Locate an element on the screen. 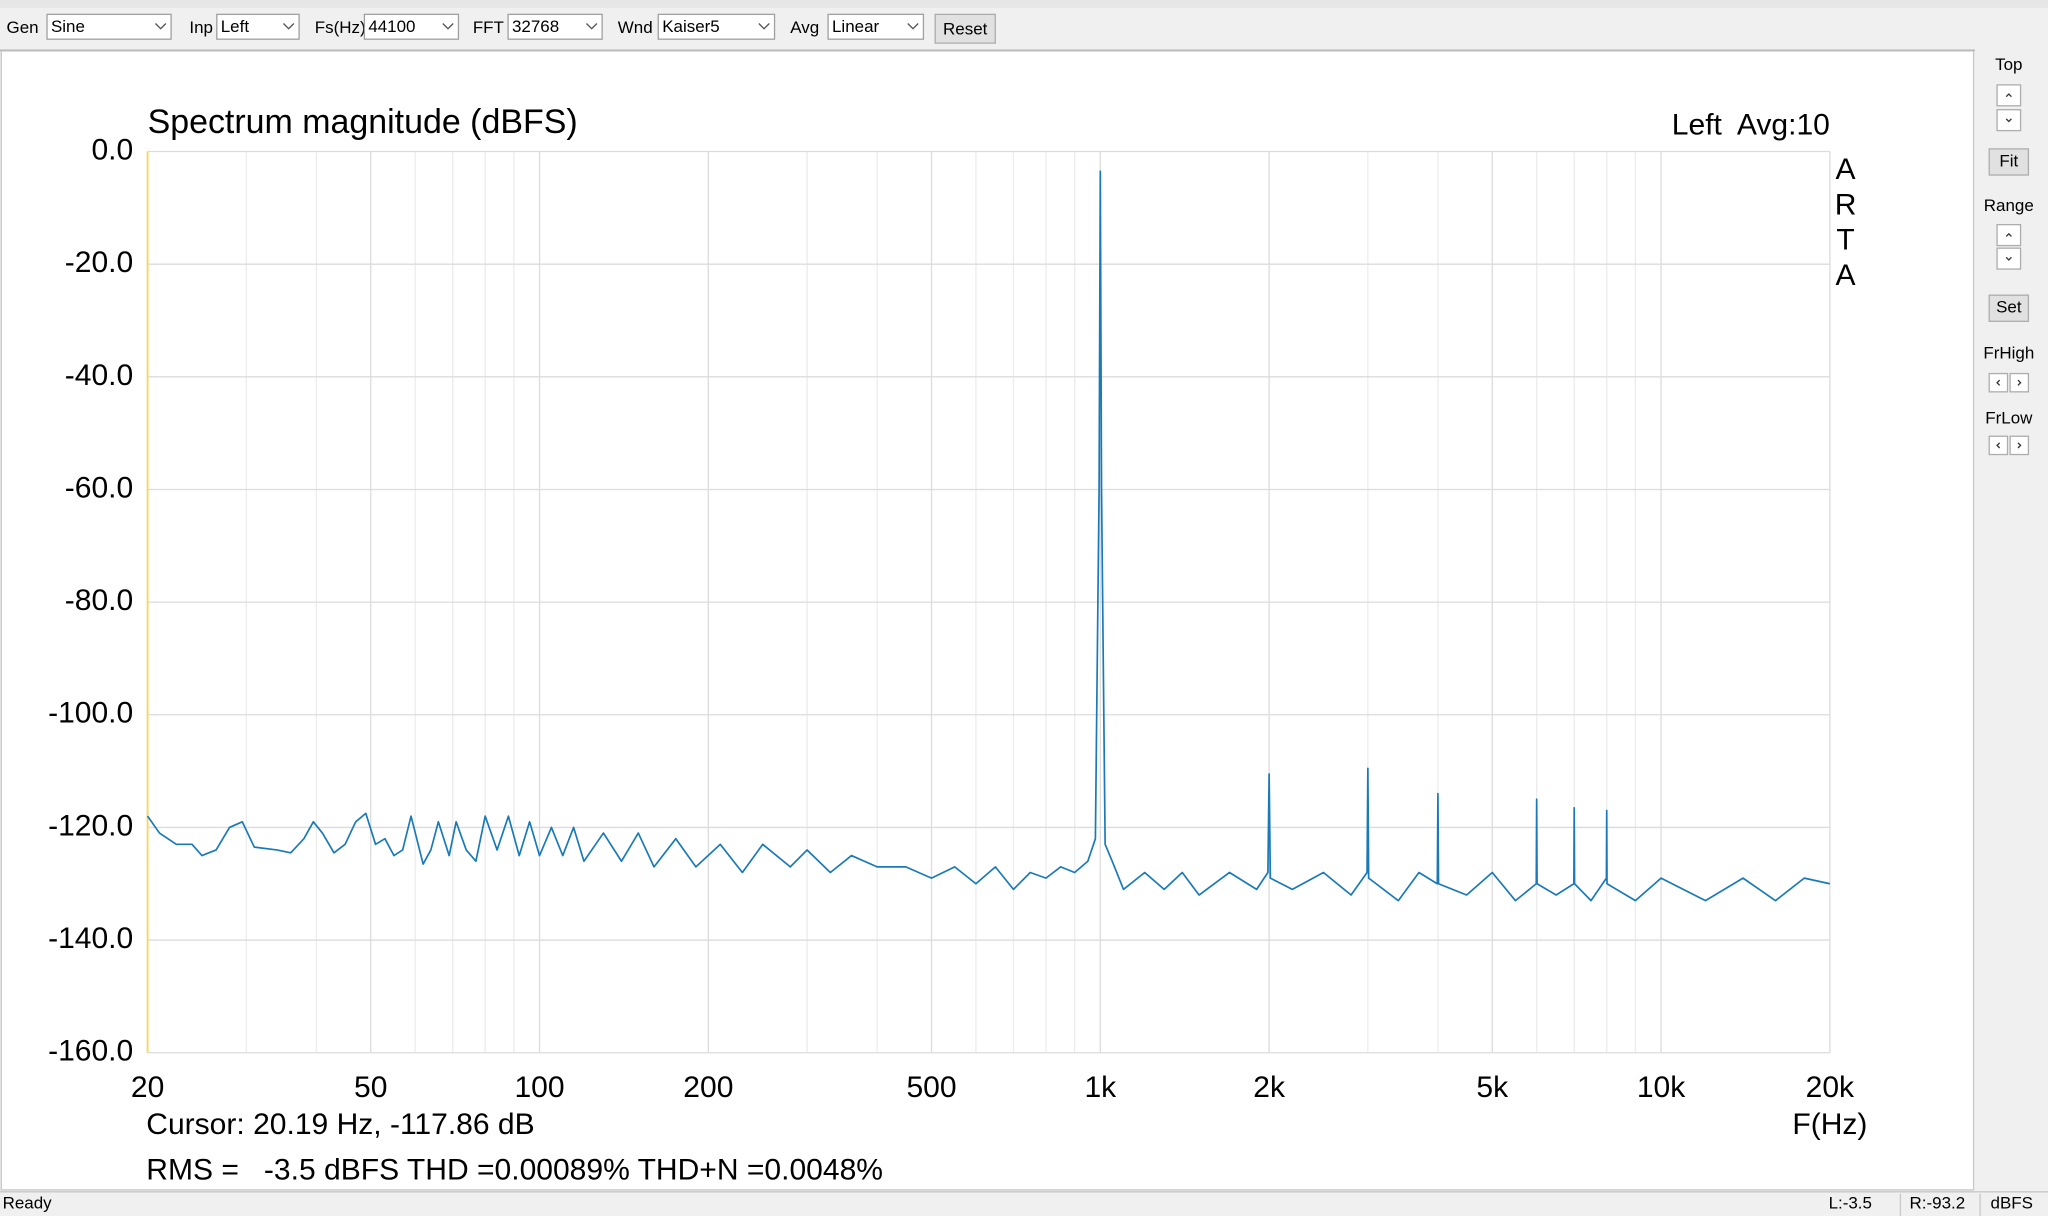 This screenshot has width=2048, height=1216. y-tick-label: -100.0 is located at coordinates (90, 713).